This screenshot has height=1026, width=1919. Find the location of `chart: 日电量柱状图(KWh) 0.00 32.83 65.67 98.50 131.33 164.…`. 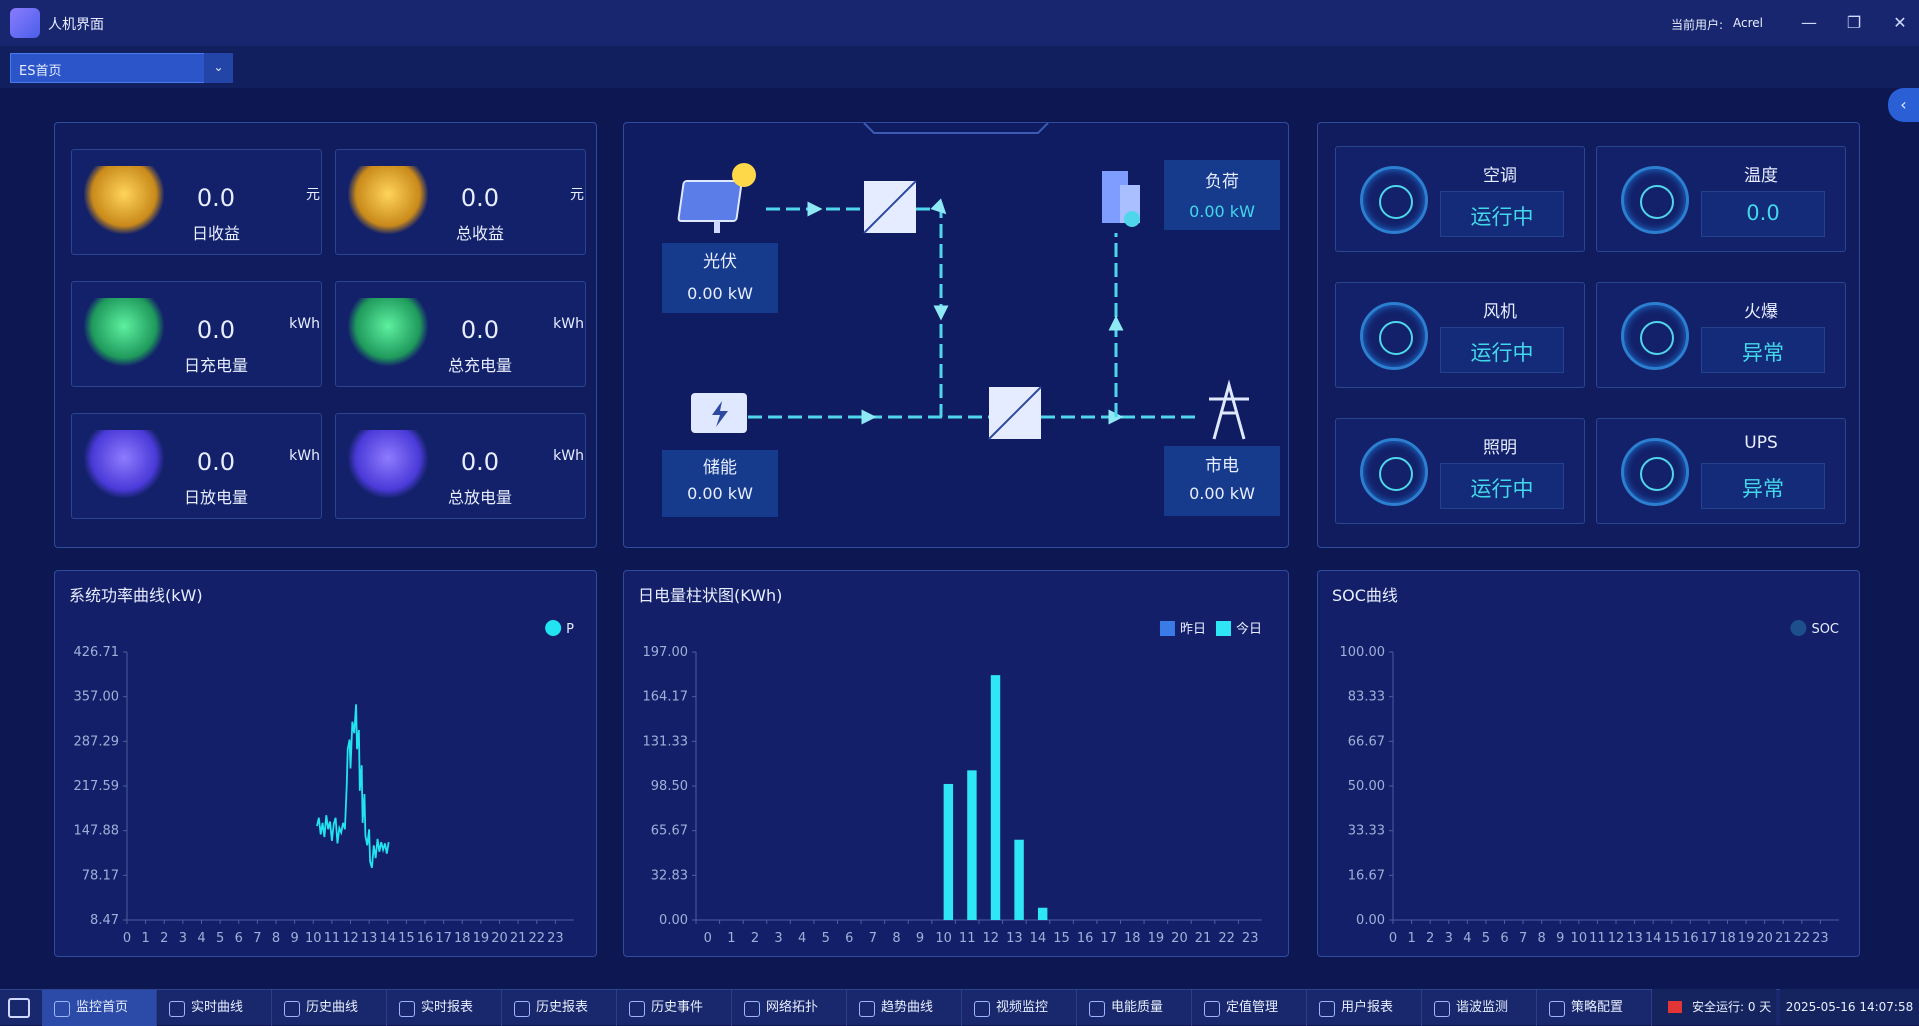

chart: 日电量柱状图(KWh) 0.00 32.83 65.67 98.50 131.33 164.… is located at coordinates (950, 766).